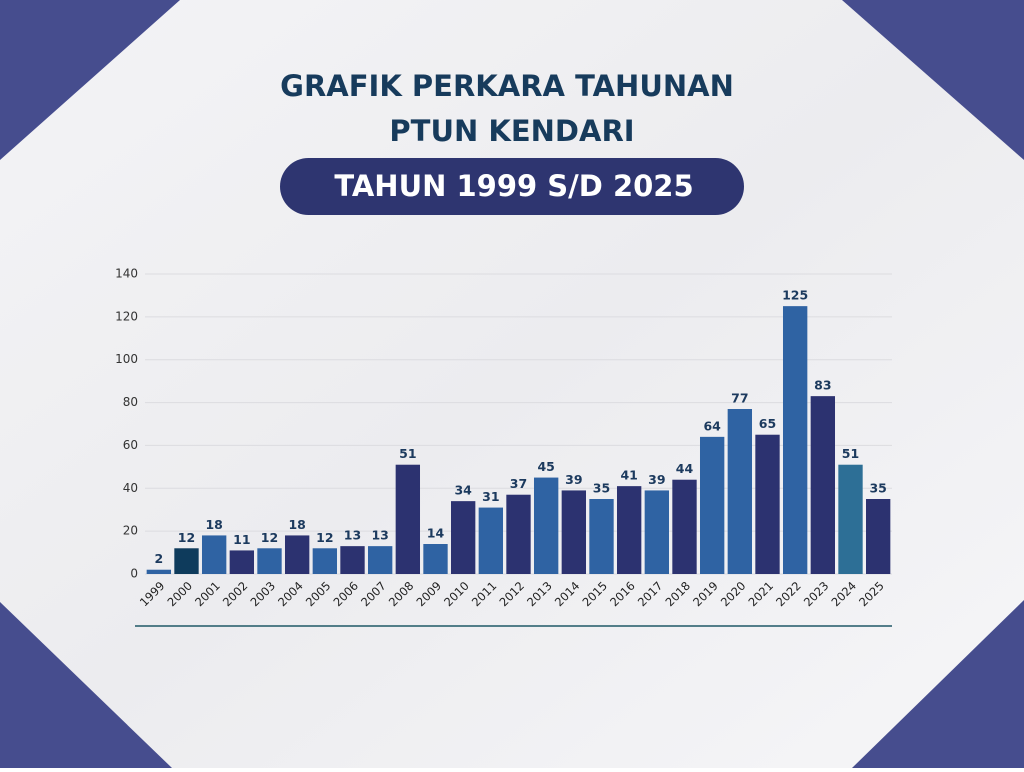 This screenshot has height=772, width=1024. Describe the element at coordinates (241, 539) in the screenshot. I see `data-label: 11` at that location.